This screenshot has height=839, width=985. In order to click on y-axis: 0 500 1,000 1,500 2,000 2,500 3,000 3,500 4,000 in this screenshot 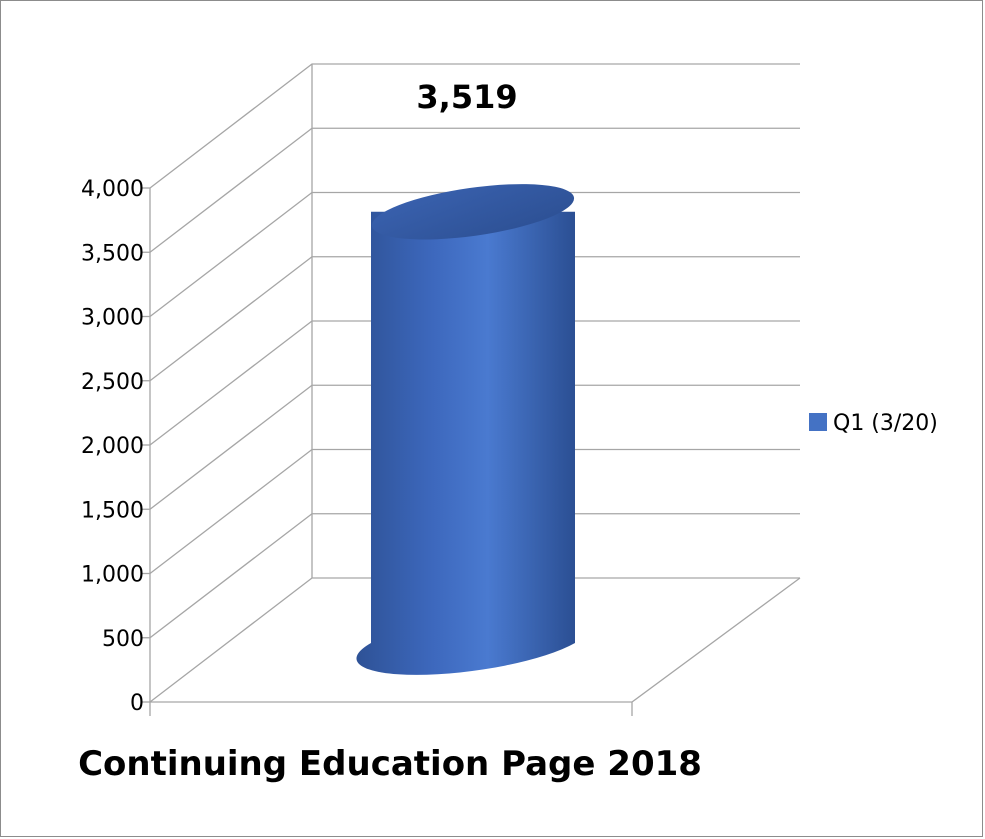, I will do `click(115, 446)`.